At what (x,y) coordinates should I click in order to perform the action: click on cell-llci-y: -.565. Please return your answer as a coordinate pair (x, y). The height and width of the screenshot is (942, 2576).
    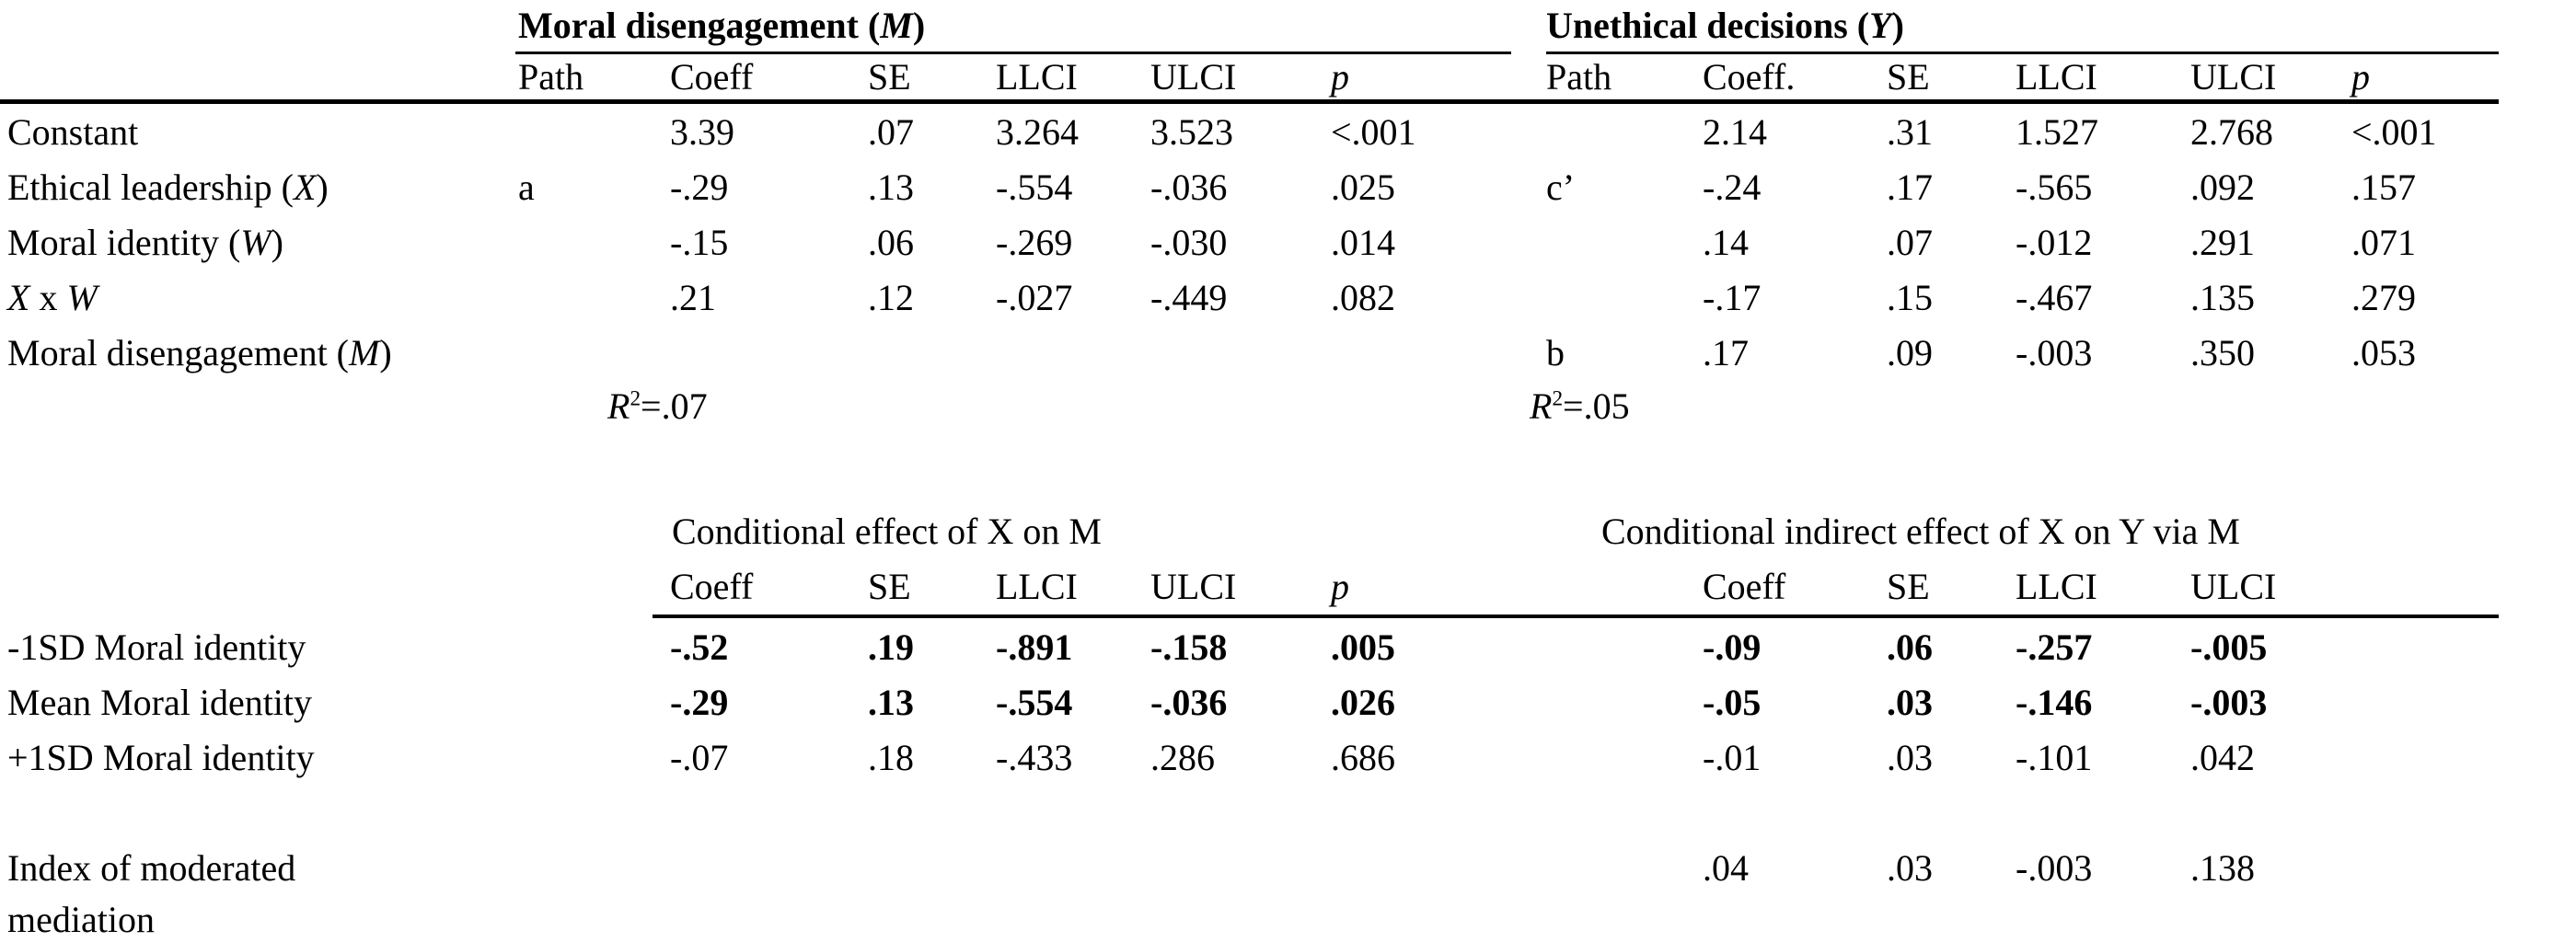
    Looking at the image, I should click on (2054, 187).